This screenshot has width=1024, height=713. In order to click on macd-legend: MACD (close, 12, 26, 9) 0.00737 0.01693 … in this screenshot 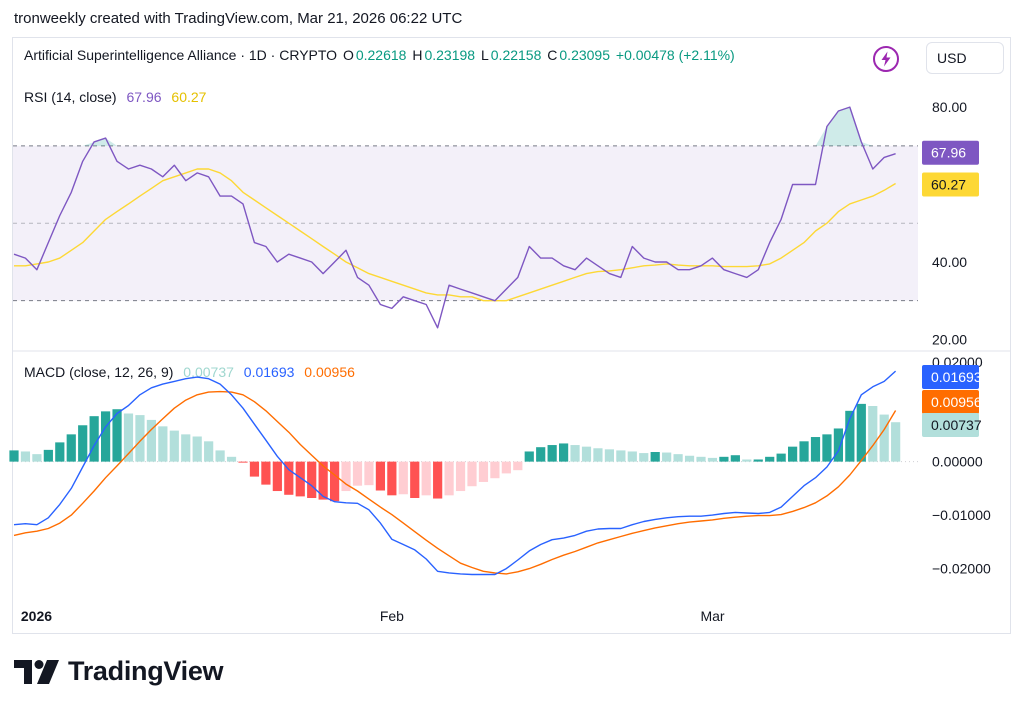, I will do `click(189, 372)`.